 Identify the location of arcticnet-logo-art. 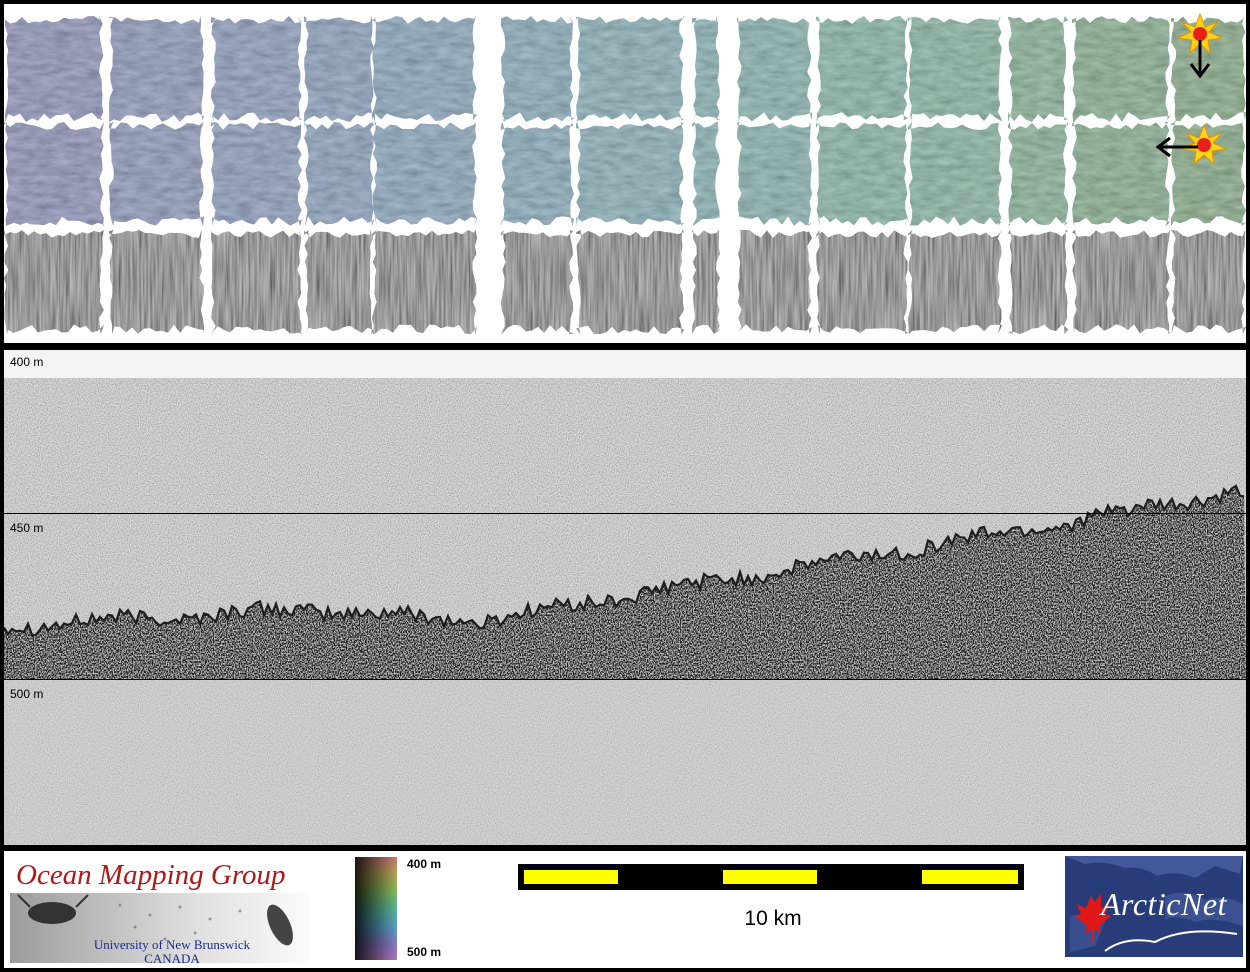
(1154, 906).